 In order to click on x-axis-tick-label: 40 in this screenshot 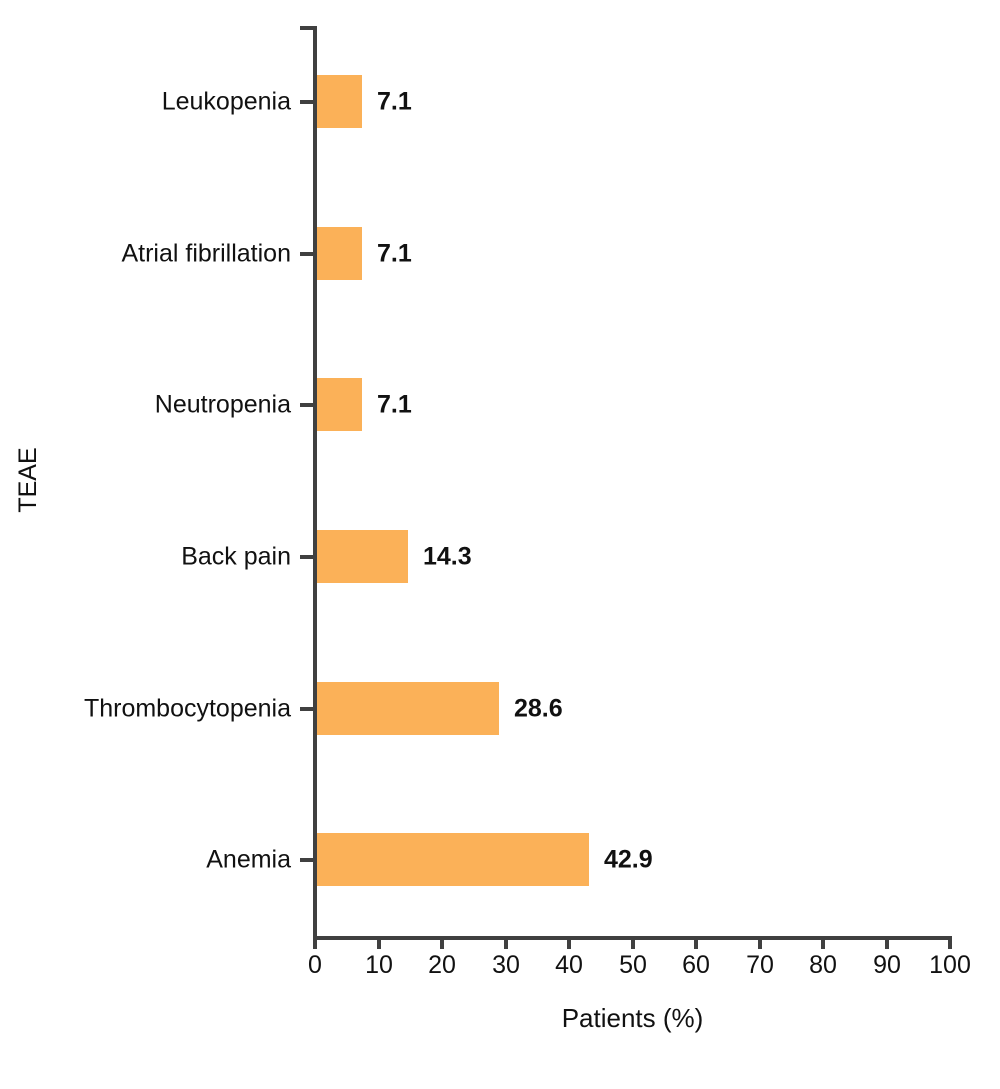, I will do `click(569, 965)`.